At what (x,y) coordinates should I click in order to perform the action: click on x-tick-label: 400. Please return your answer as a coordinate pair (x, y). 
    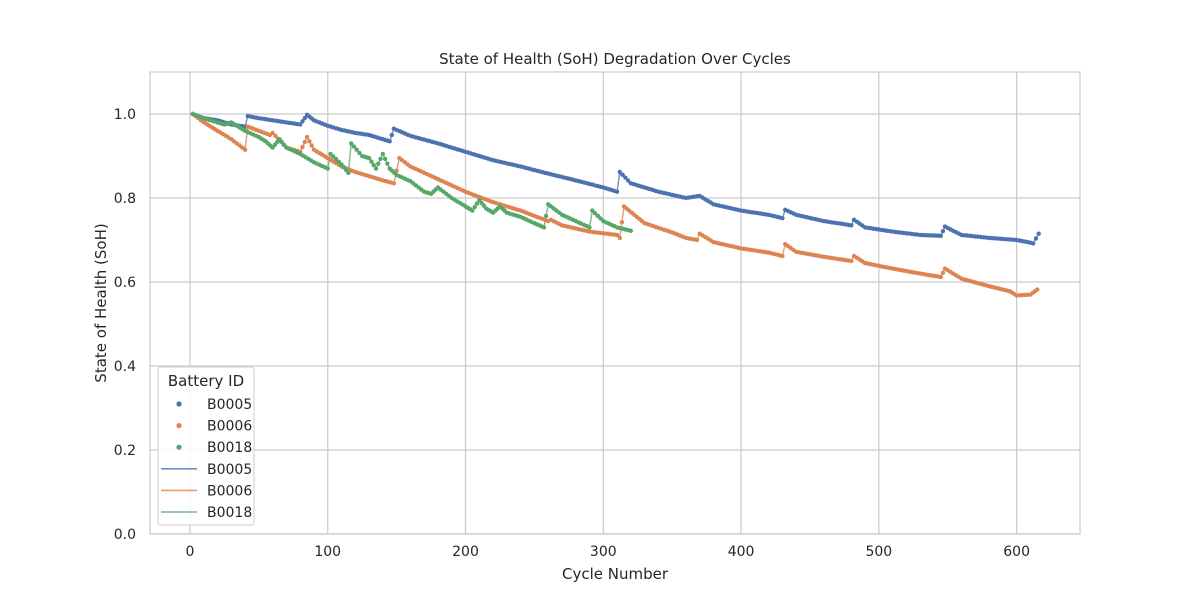
    Looking at the image, I should click on (741, 552).